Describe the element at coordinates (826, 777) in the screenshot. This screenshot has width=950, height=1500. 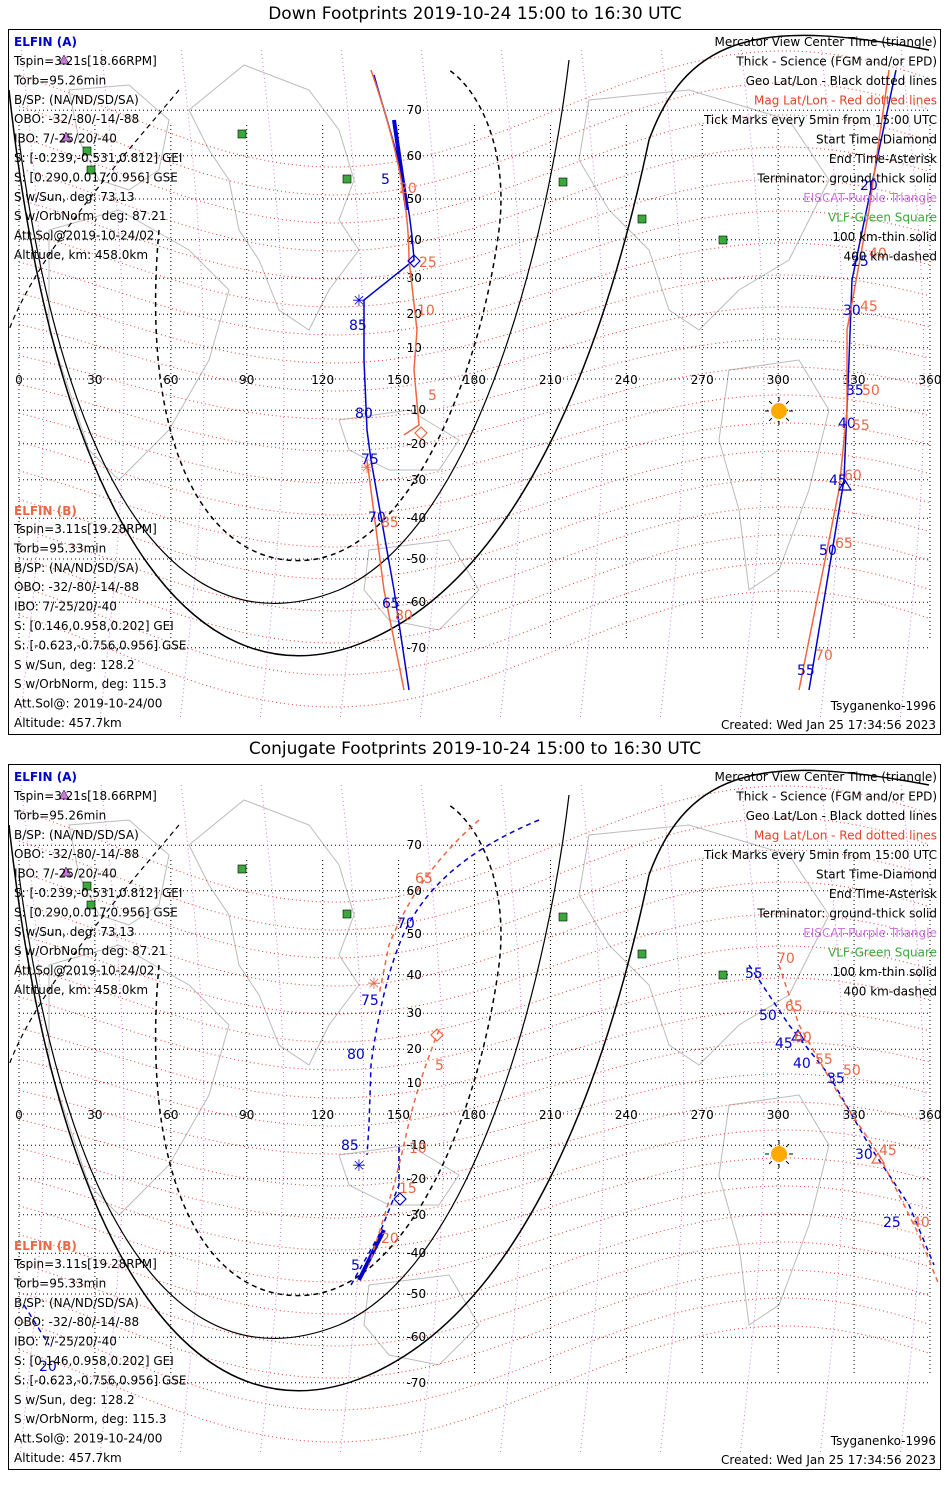
I see `legend-entry: Mercator View Center Time (triangle)` at that location.